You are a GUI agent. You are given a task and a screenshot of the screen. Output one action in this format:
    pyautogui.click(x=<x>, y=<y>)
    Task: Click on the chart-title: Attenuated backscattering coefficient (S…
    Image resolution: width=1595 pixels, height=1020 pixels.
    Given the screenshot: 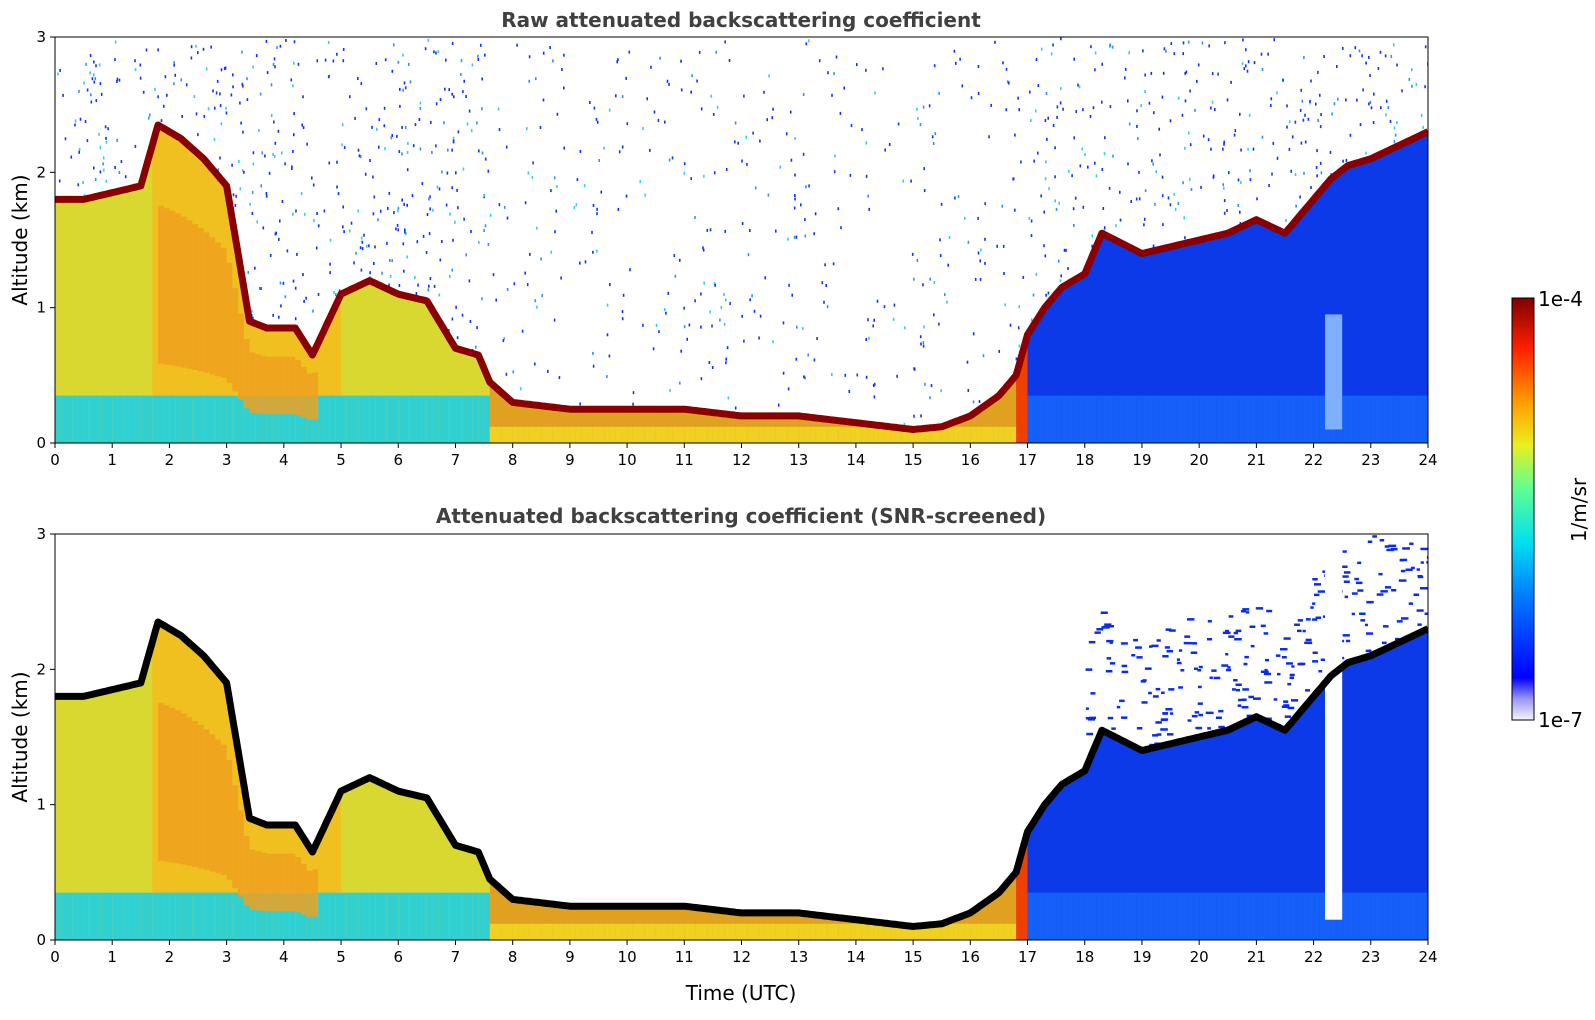 What is the action you would take?
    pyautogui.click(x=741, y=516)
    